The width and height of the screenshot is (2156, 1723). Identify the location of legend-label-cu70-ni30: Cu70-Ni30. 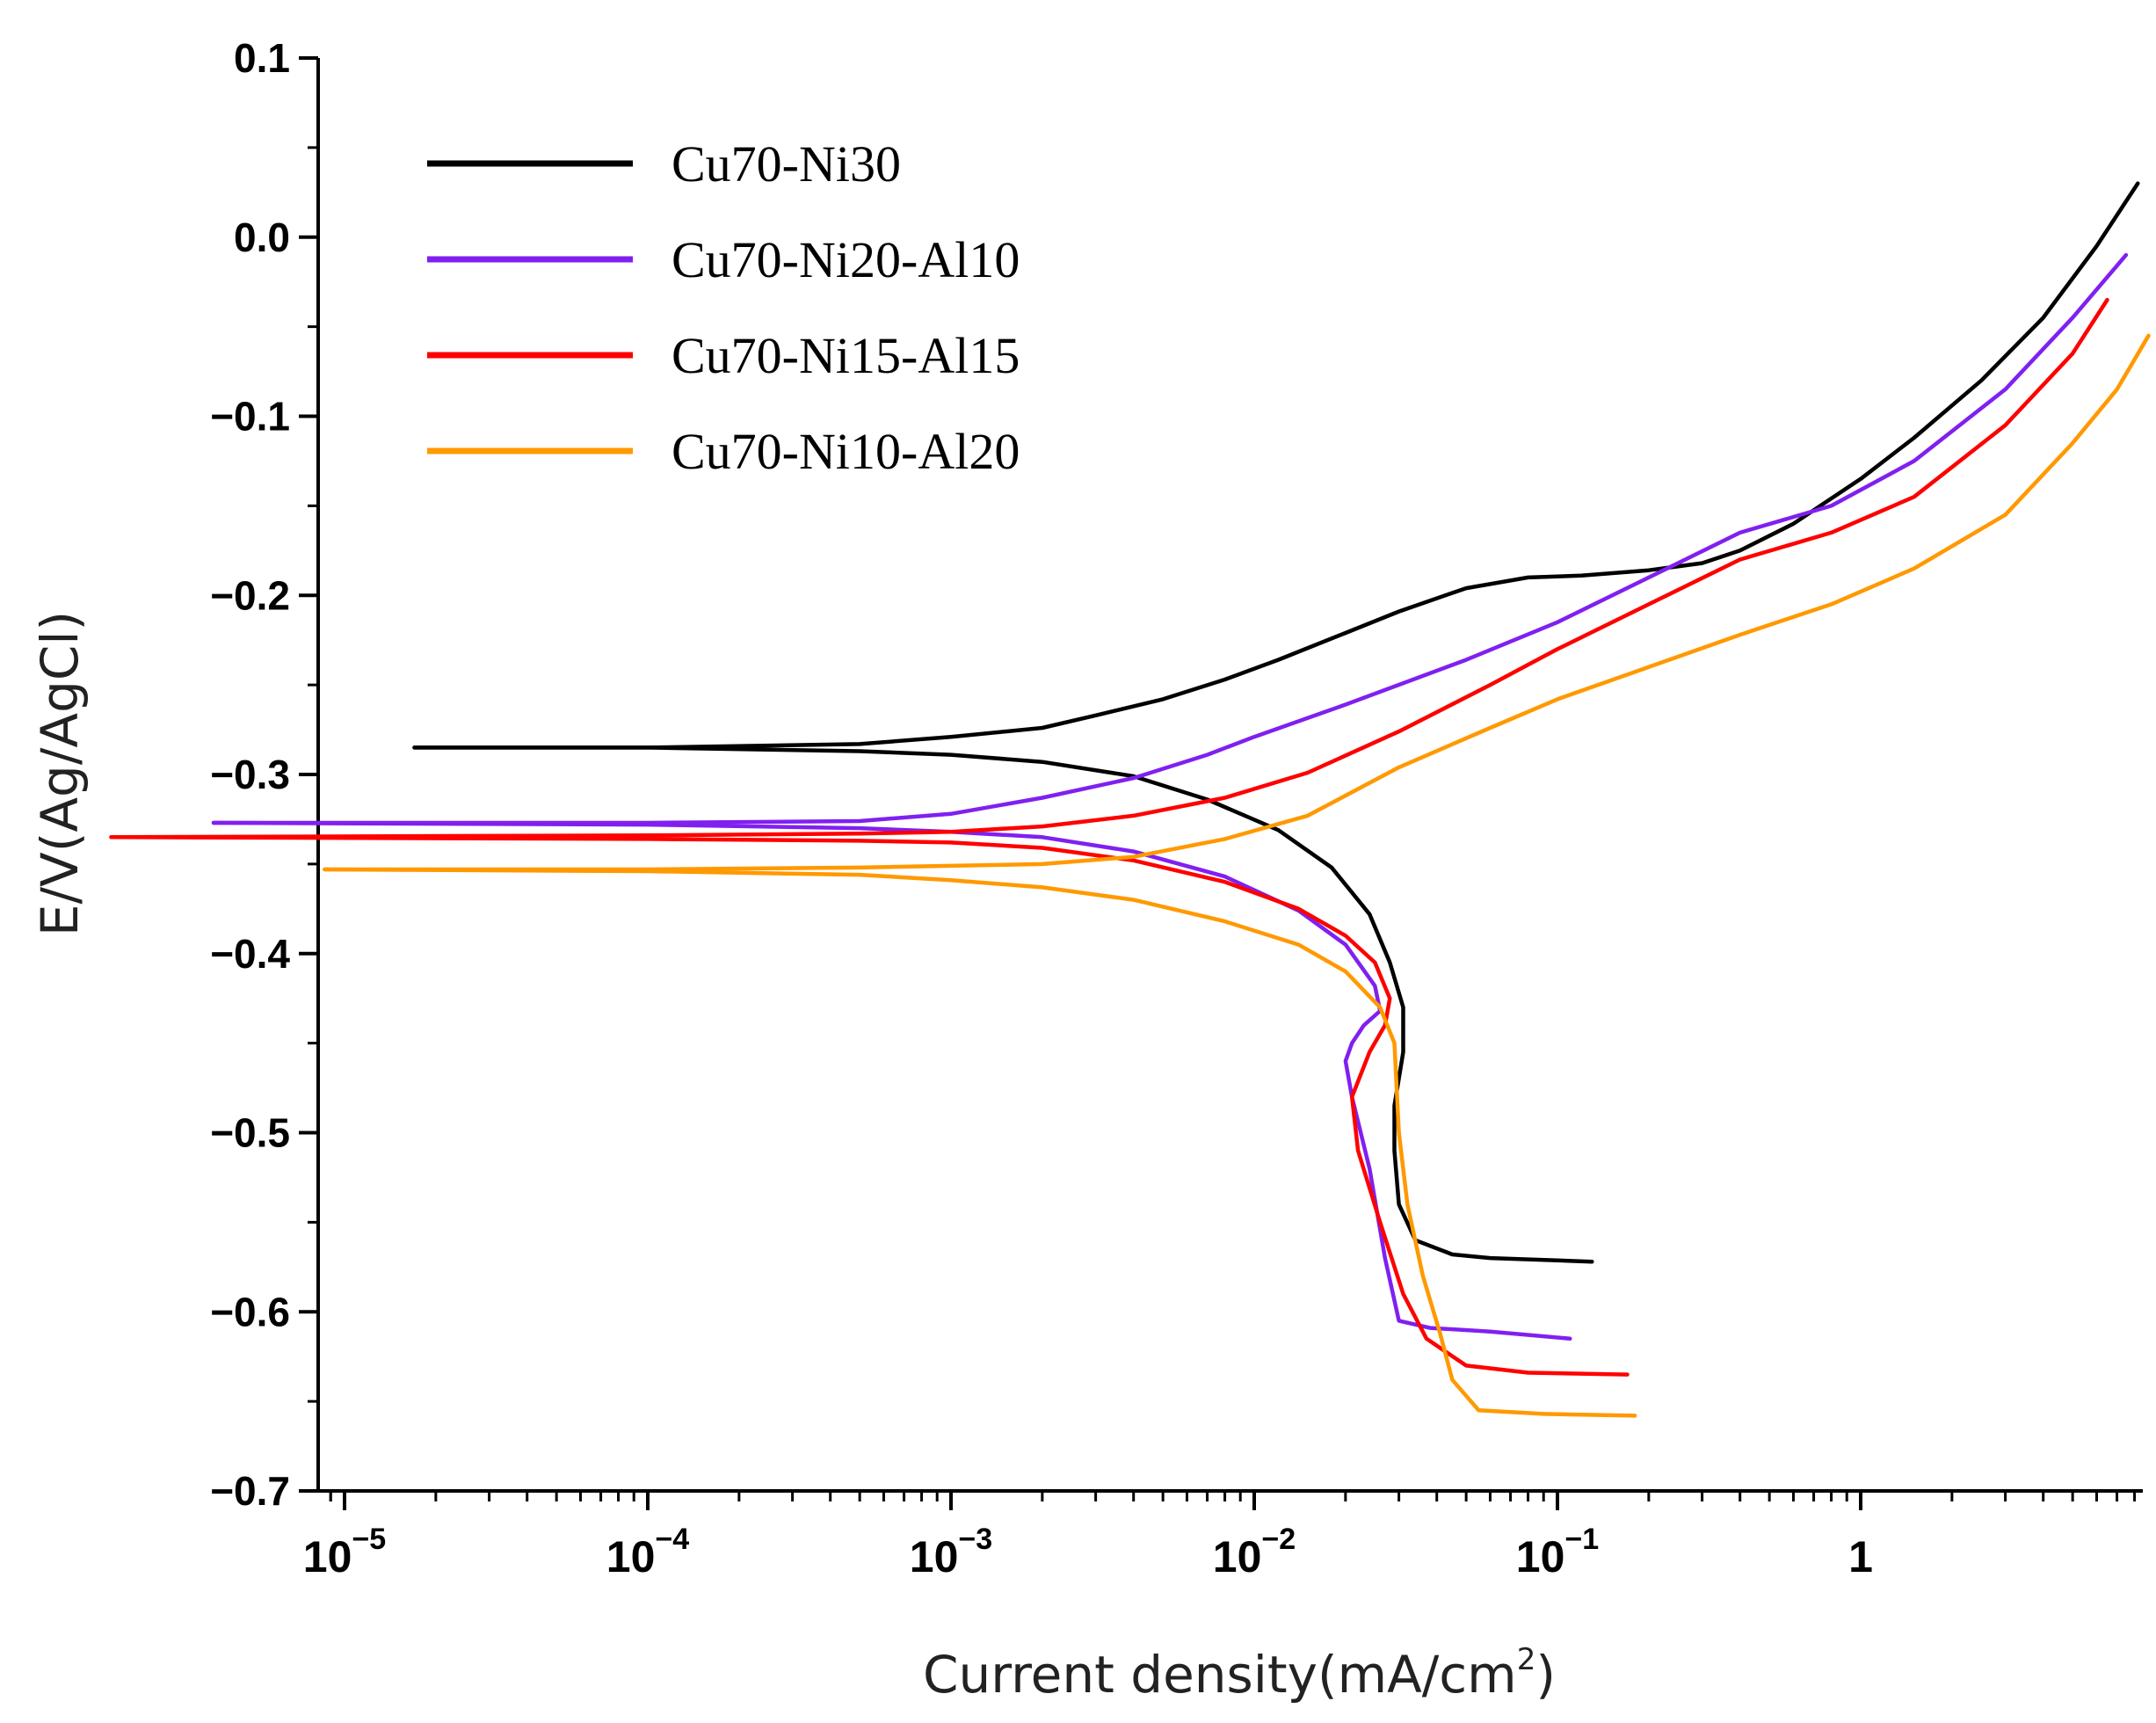
(786, 164).